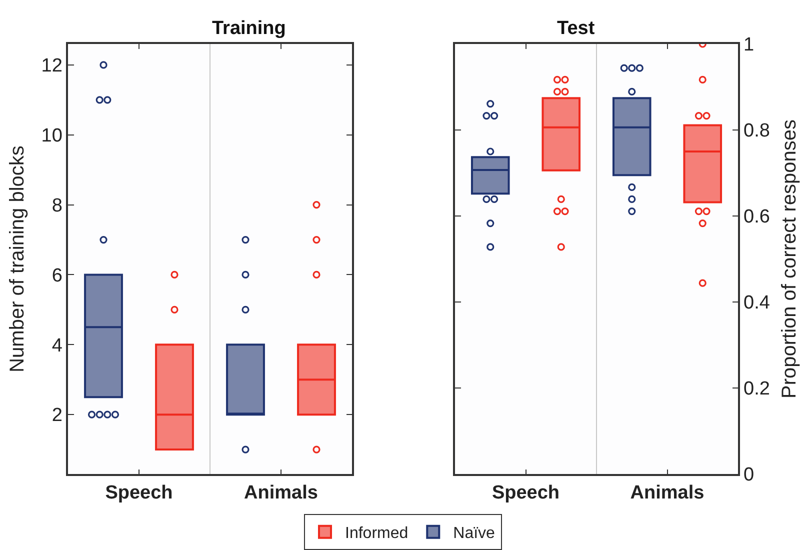  I want to click on legend-label: Naïve, so click(474, 533).